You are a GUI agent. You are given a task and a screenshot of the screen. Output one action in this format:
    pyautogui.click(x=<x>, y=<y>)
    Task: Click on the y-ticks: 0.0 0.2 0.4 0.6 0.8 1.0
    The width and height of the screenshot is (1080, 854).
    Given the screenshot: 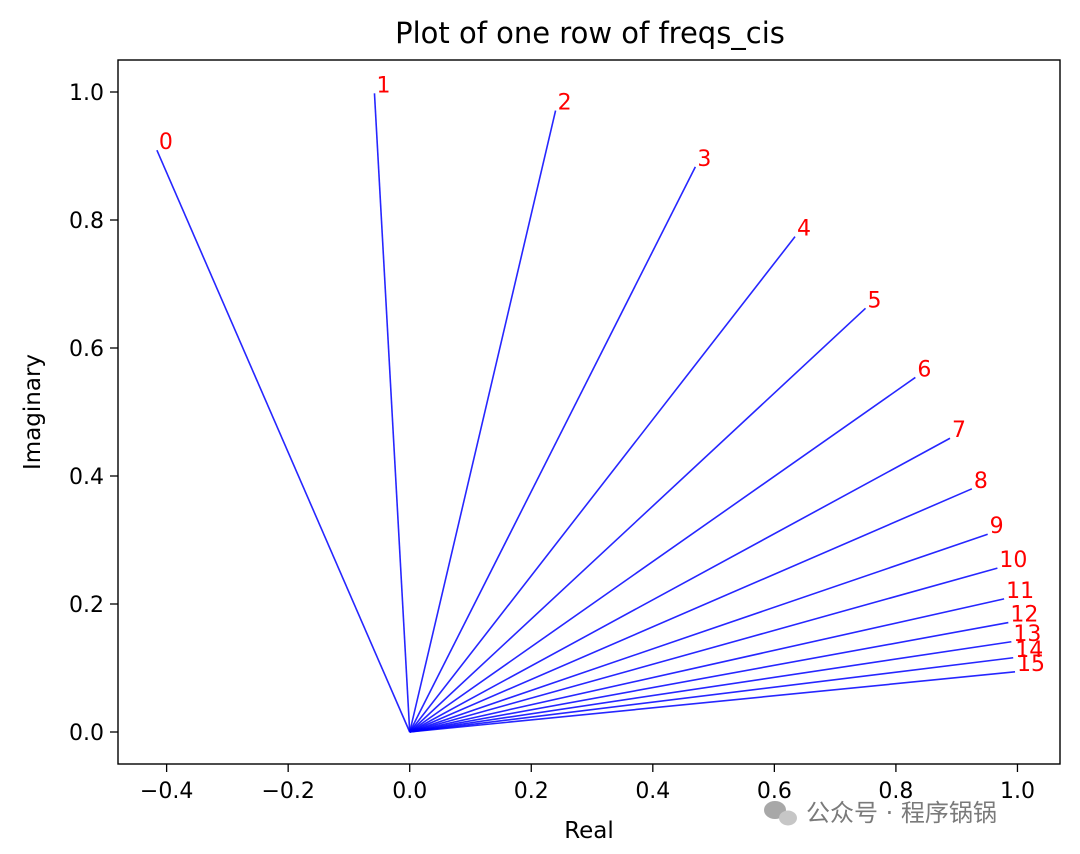 What is the action you would take?
    pyautogui.click(x=93, y=413)
    